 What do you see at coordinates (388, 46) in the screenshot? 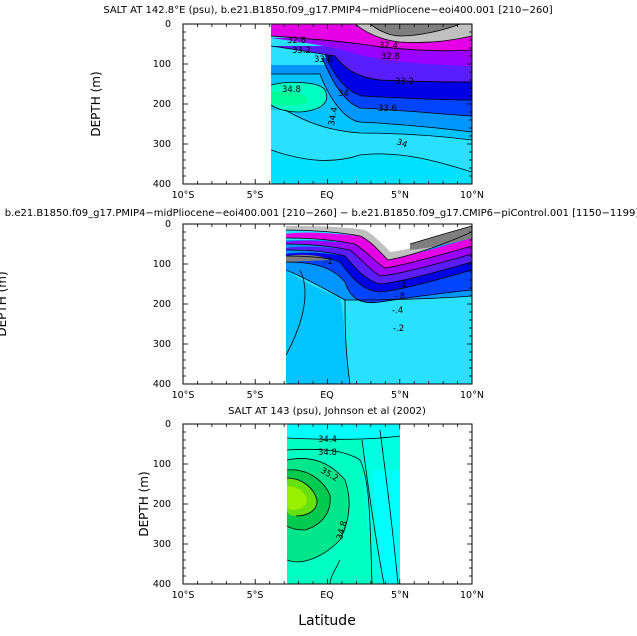
I see `contour-label: 32.4` at bounding box center [388, 46].